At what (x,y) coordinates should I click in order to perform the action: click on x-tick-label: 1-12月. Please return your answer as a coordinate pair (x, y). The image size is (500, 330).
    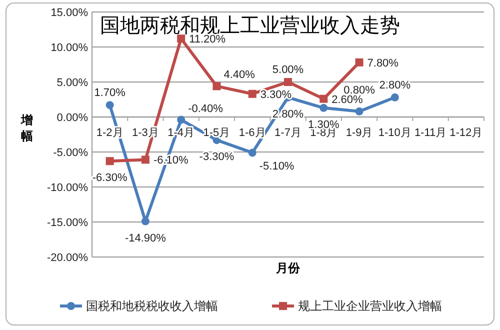
    Looking at the image, I should click on (466, 133).